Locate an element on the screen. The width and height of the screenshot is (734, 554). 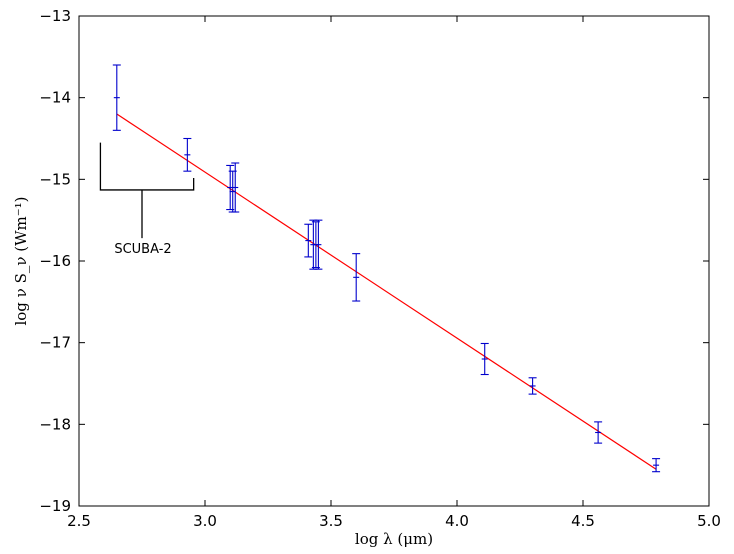
y-tick-label: −19 is located at coordinates (55, 506).